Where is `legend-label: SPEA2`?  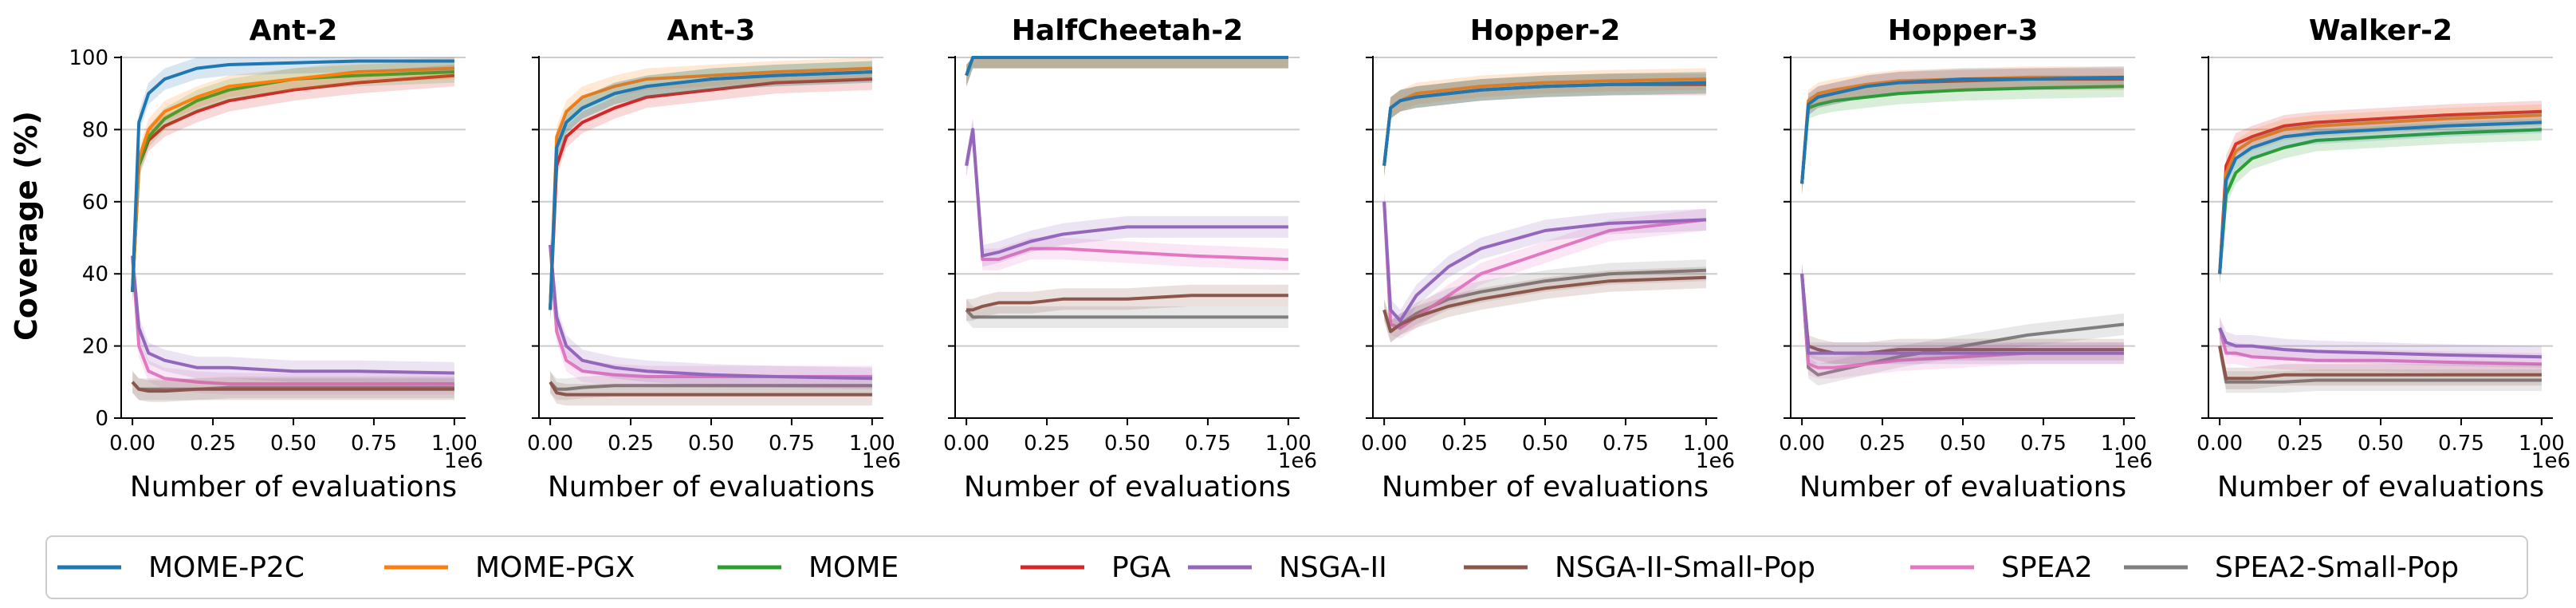 legend-label: SPEA2 is located at coordinates (2047, 567).